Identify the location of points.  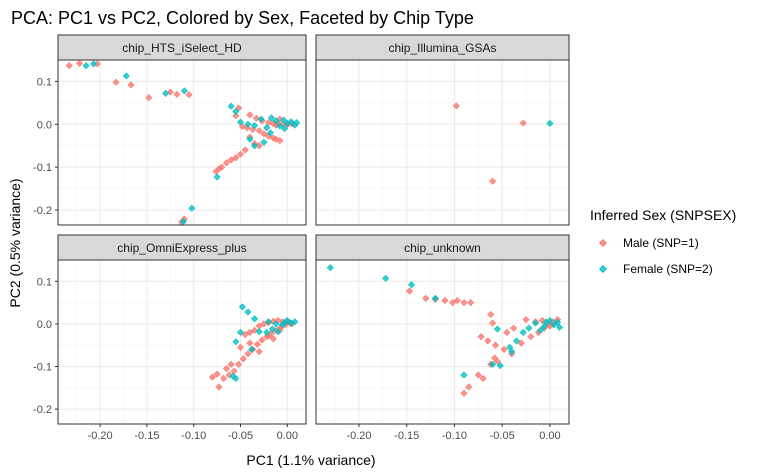
(503, 143).